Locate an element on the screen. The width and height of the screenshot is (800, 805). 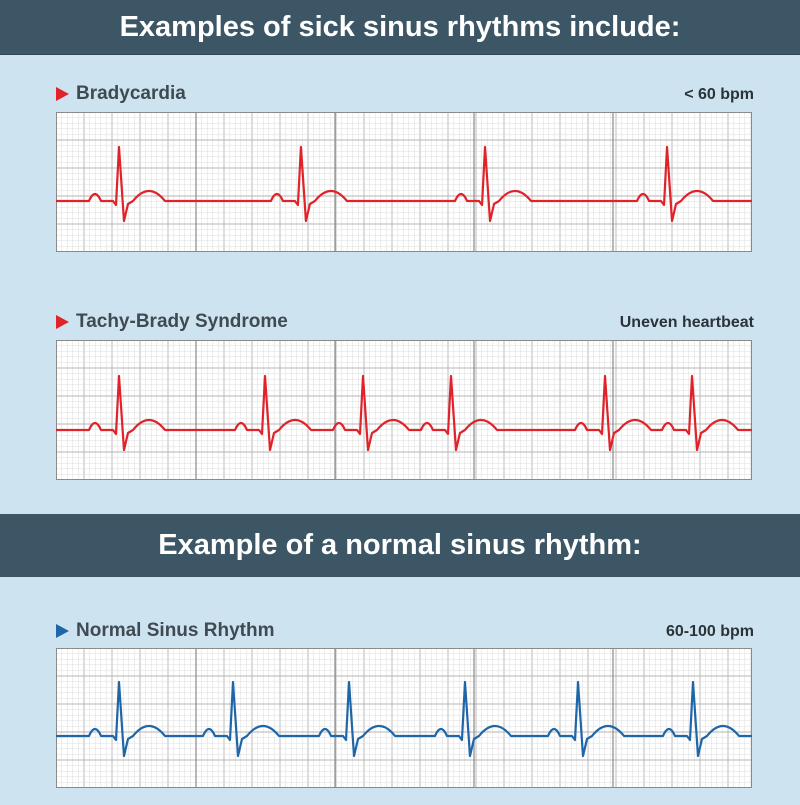
tachy-brady-label: Tachy-Brady Syndrome is located at coordinates (182, 321).